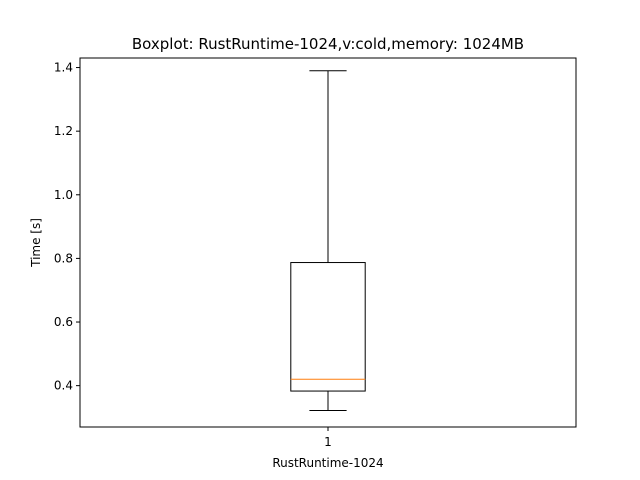 The height and width of the screenshot is (480, 640). What do you see at coordinates (63, 386) in the screenshot?
I see `y-tick-label: 0.4` at bounding box center [63, 386].